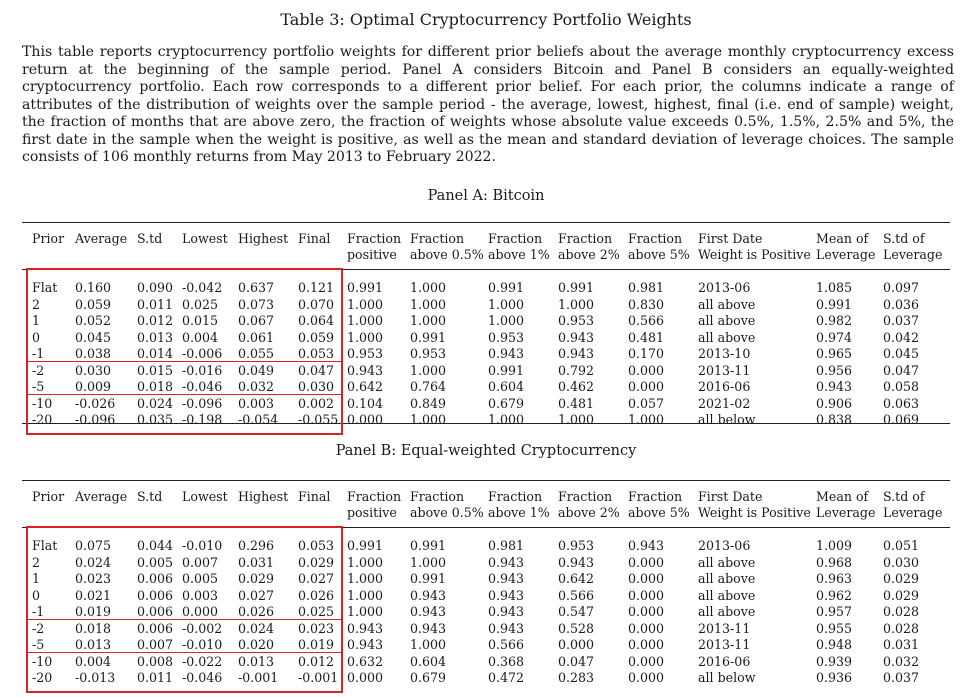 The width and height of the screenshot is (972, 697). Describe the element at coordinates (901, 661) in the screenshot. I see `table-cell: 0.032` at that location.